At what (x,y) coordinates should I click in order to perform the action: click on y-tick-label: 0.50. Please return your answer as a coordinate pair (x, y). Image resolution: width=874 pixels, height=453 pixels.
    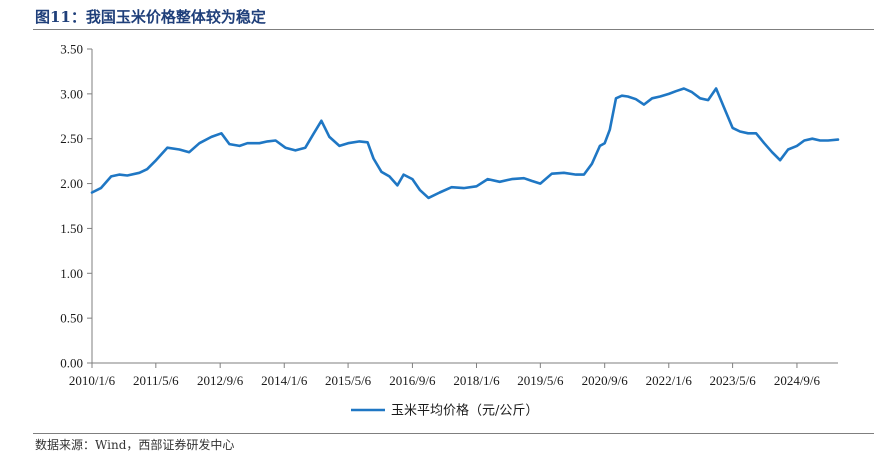
    Looking at the image, I should click on (71, 318).